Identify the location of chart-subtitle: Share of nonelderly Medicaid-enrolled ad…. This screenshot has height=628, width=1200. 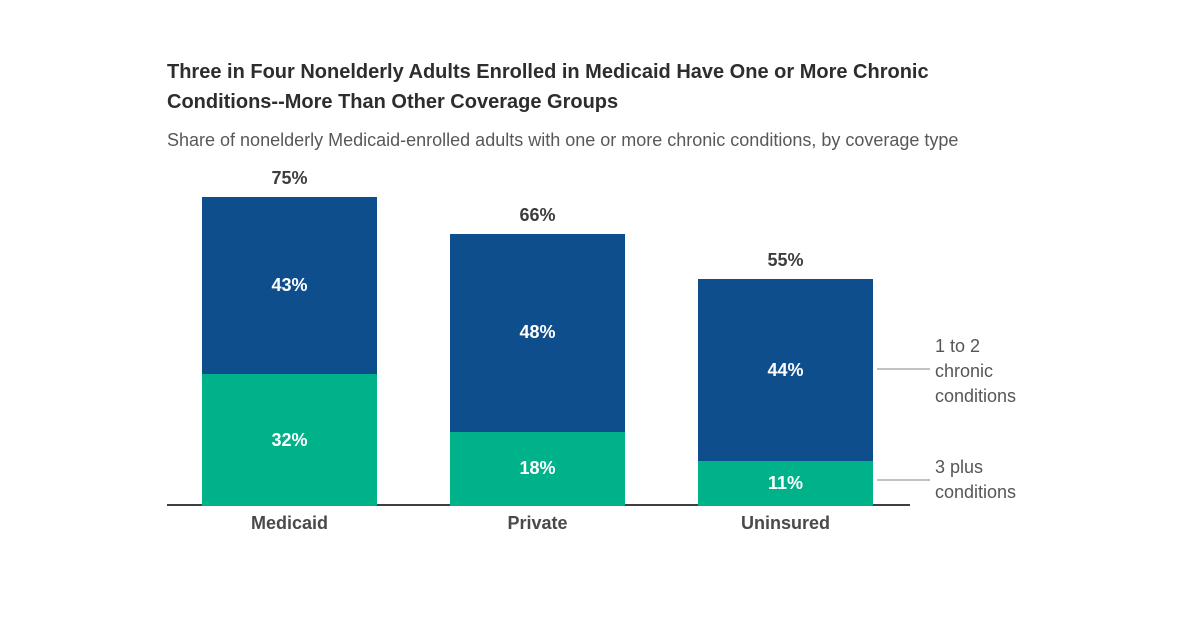
(563, 140).